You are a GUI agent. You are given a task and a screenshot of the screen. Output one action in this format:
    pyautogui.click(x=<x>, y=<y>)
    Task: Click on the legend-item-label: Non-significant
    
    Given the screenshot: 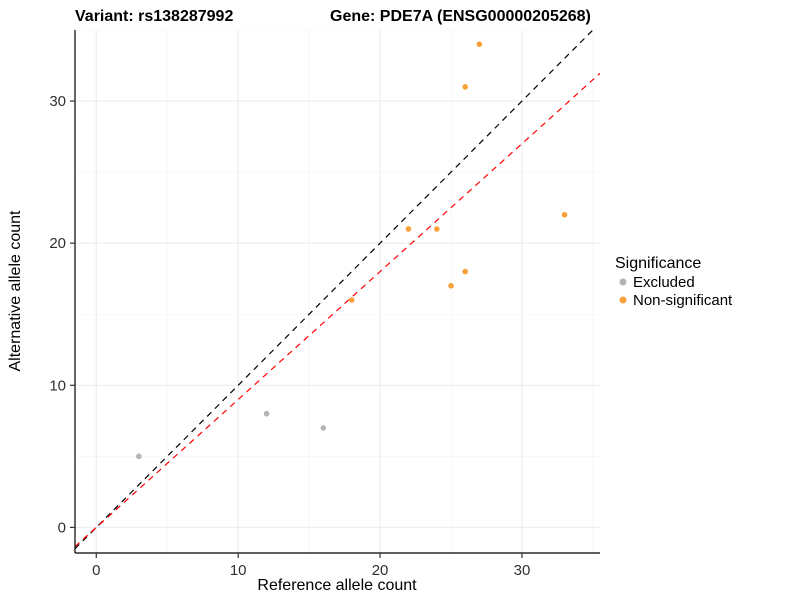 What is the action you would take?
    pyautogui.click(x=683, y=300)
    